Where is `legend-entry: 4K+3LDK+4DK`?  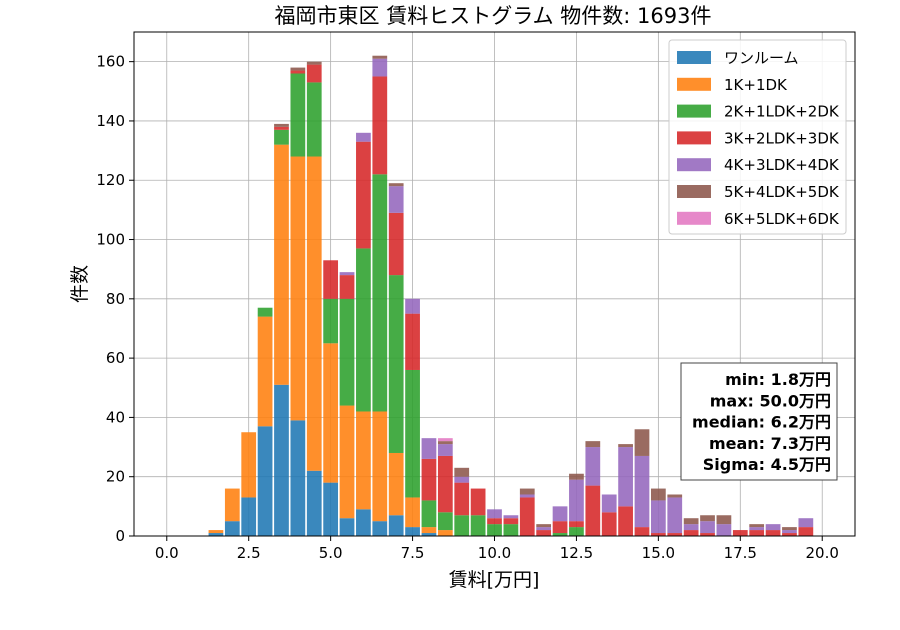 legend-entry: 4K+3LDK+4DK is located at coordinates (782, 165).